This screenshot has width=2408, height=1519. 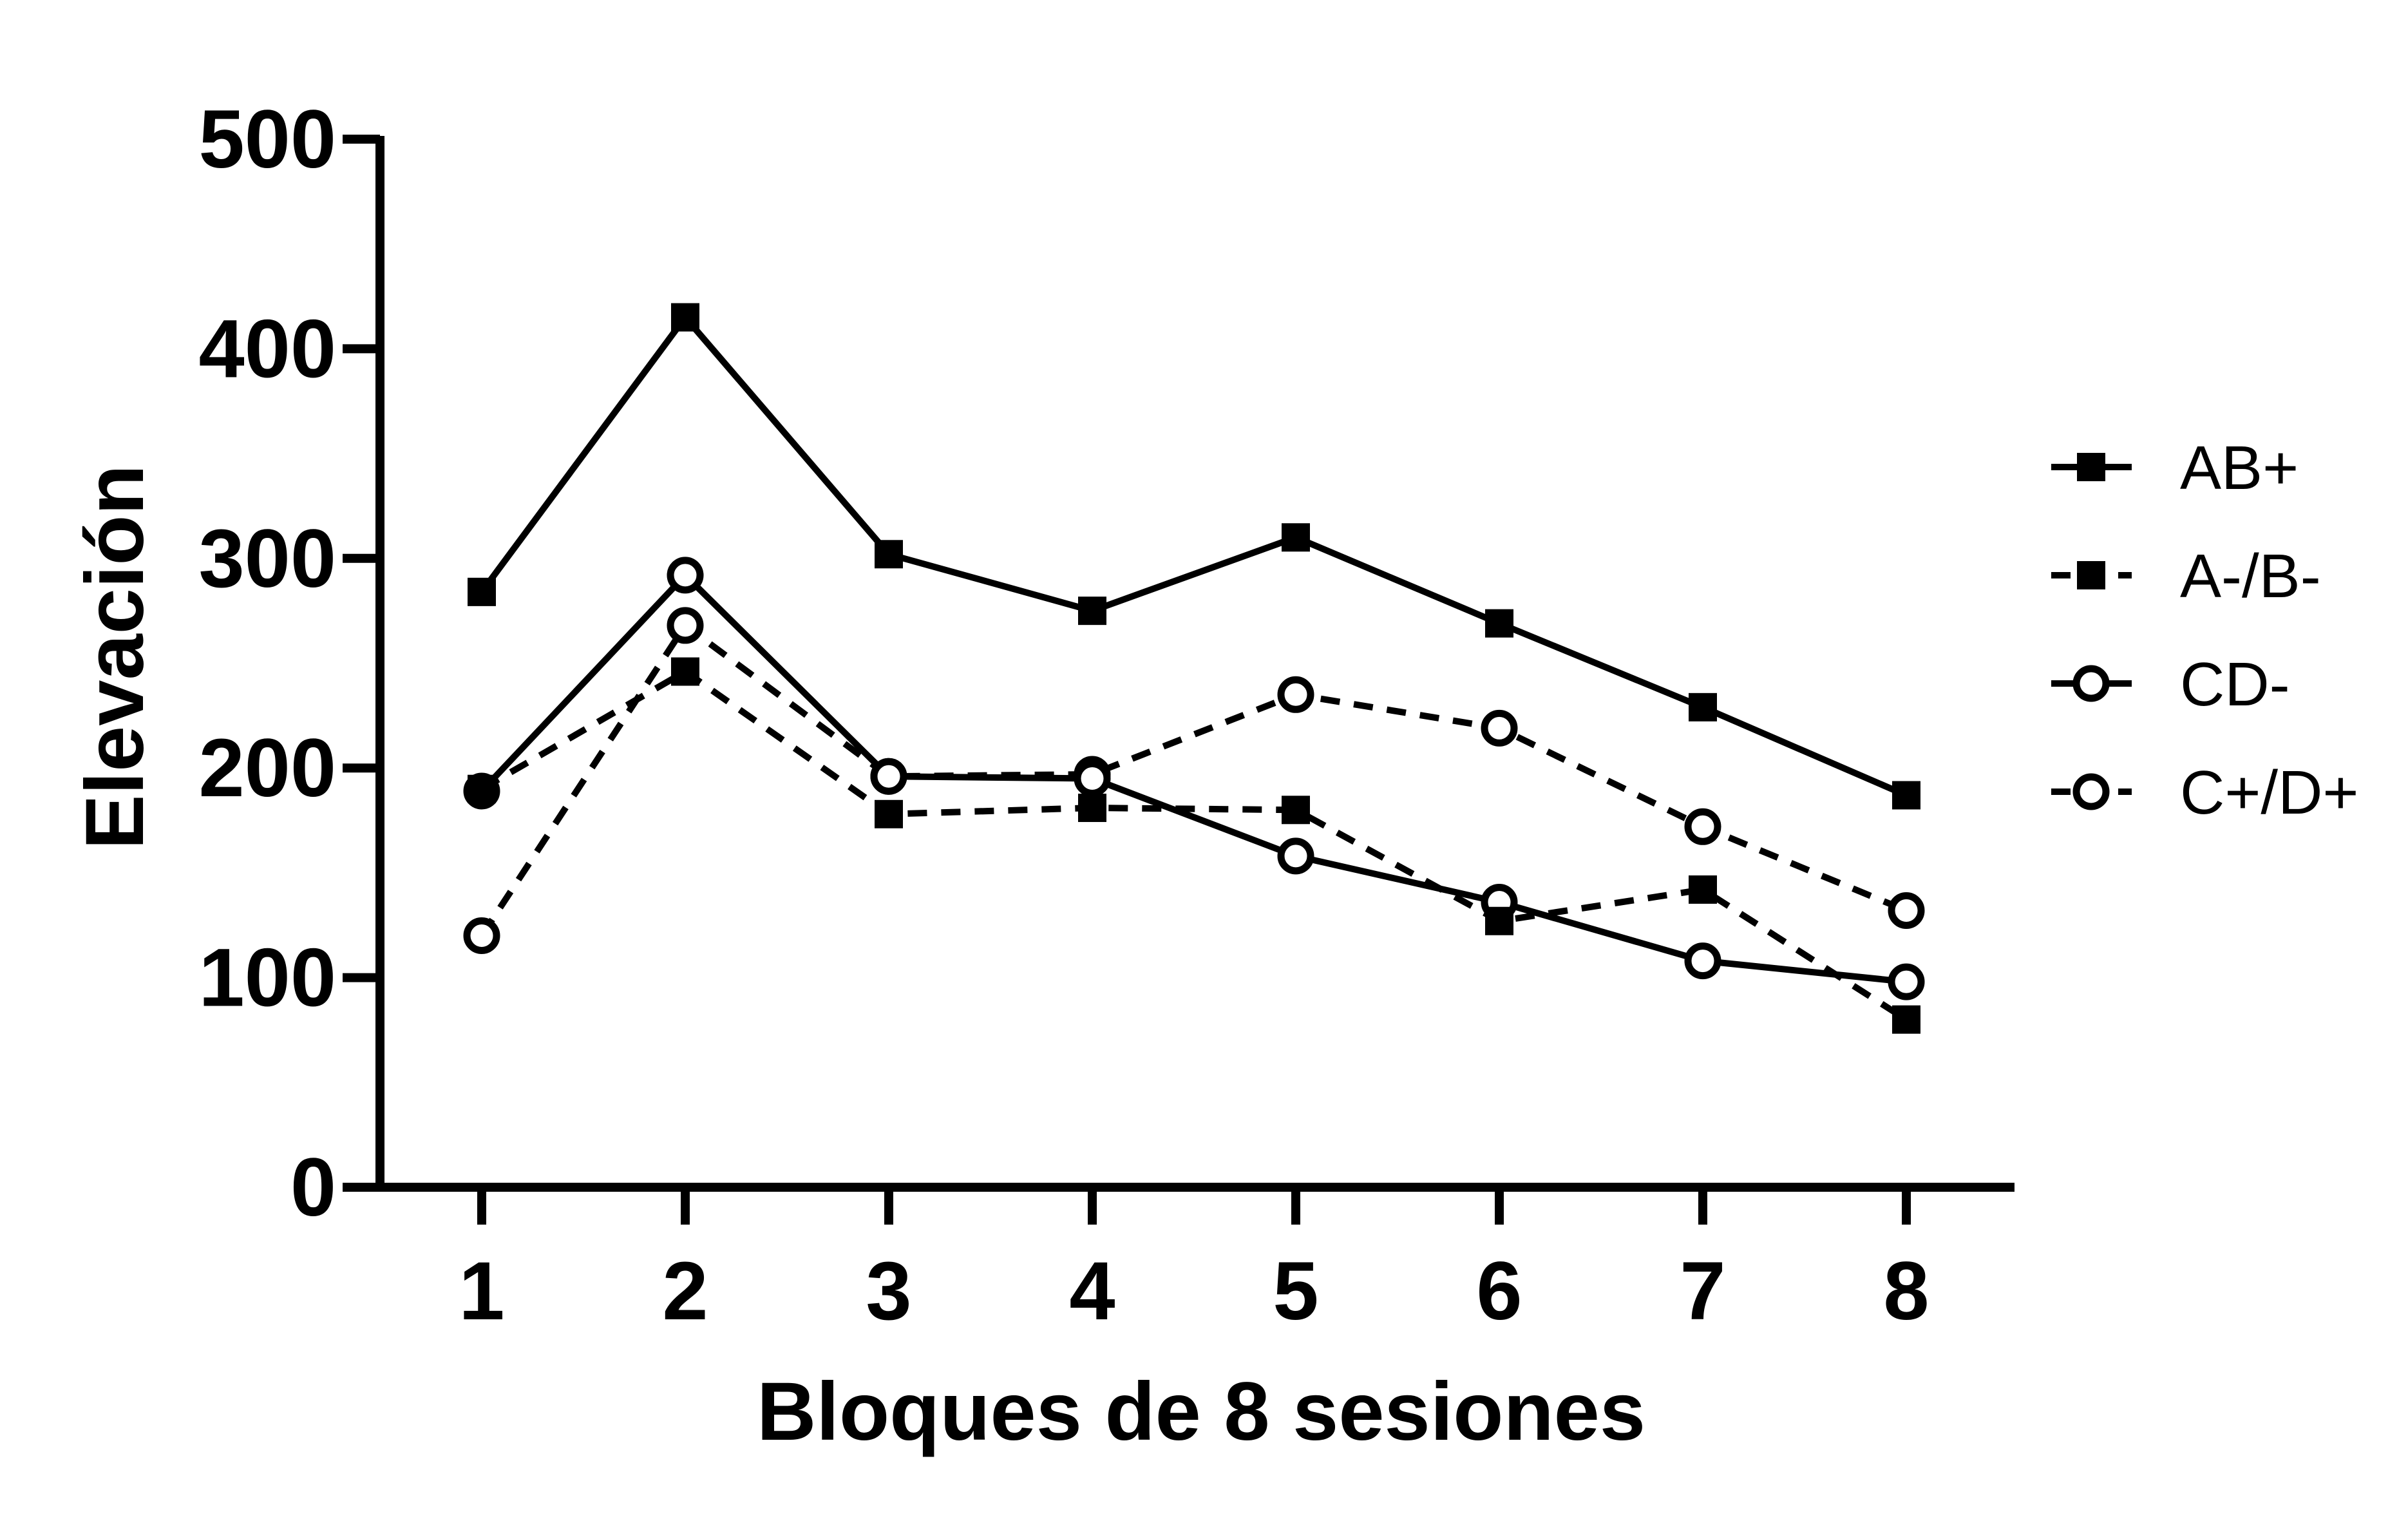 What do you see at coordinates (2175, 468) in the screenshot?
I see `legend-item: AB+` at bounding box center [2175, 468].